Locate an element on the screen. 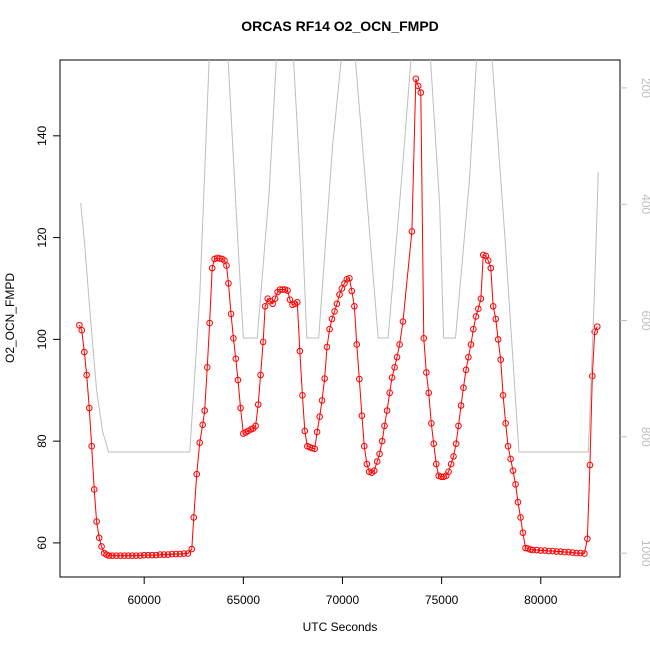  x-axis-title: UTC Seconds is located at coordinates (340, 627).